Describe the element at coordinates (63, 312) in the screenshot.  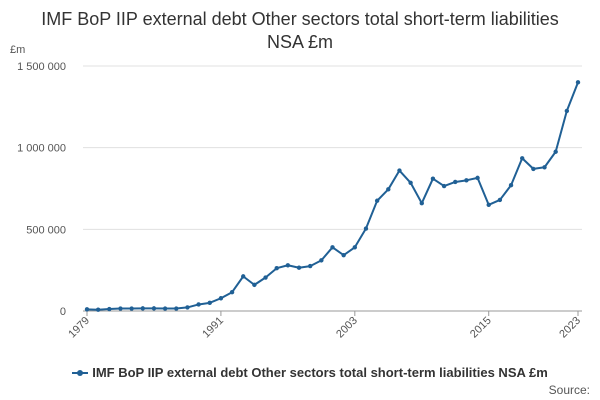
I see `y-tick-label: 0` at that location.